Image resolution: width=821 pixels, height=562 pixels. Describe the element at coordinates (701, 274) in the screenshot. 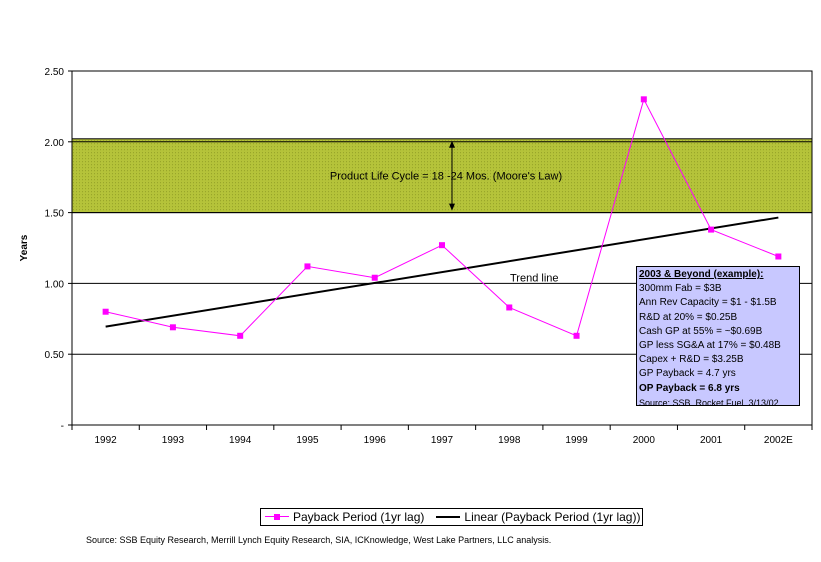

I see `infobox-title: 2003 & Beyond (example):` at that location.